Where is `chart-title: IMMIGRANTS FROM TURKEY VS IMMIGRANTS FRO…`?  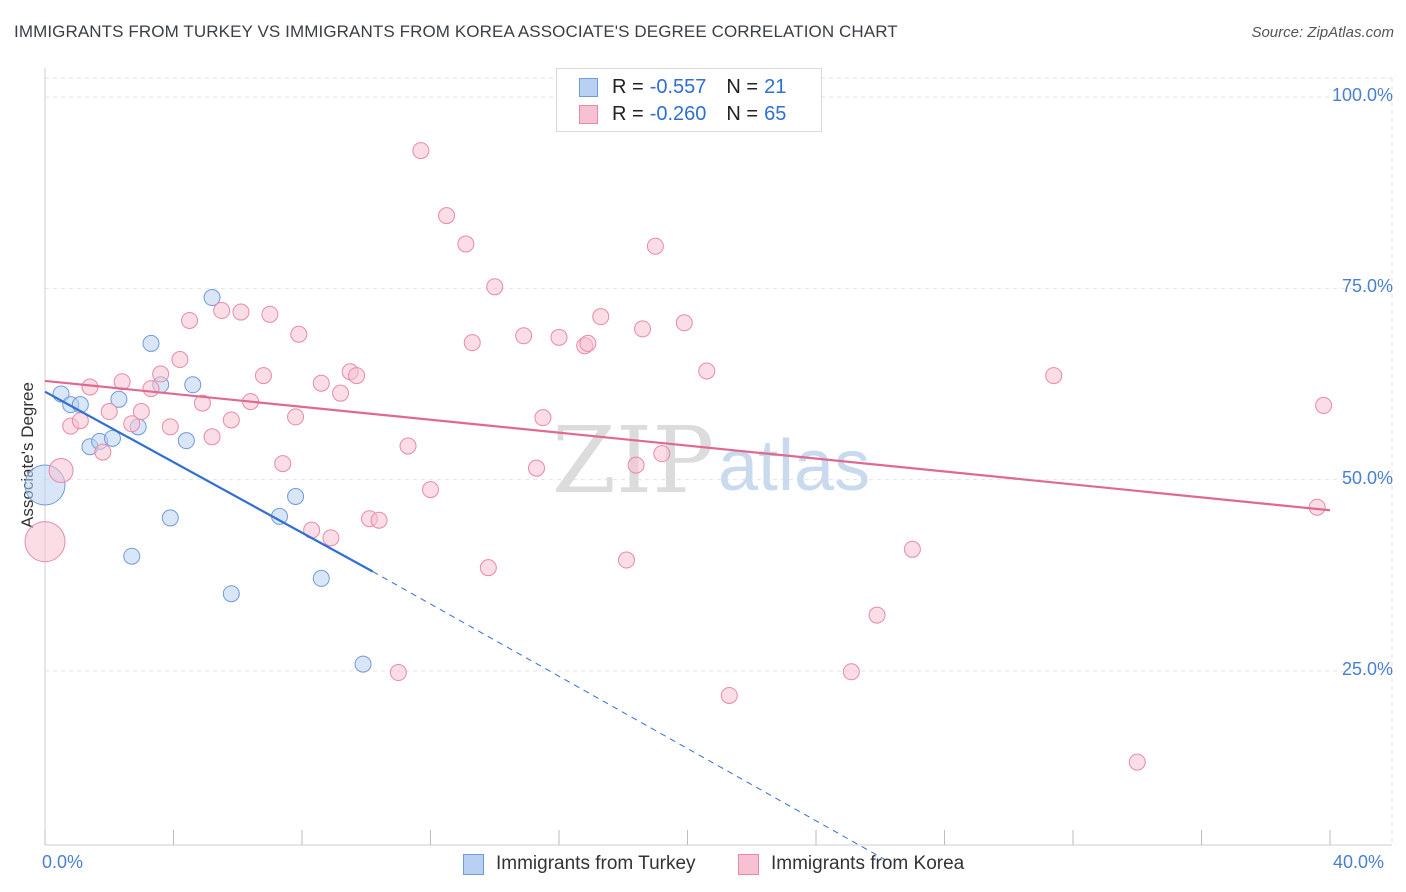
chart-title: IMMIGRANTS FROM TURKEY VS IMMIGRANTS FRO… is located at coordinates (456, 31).